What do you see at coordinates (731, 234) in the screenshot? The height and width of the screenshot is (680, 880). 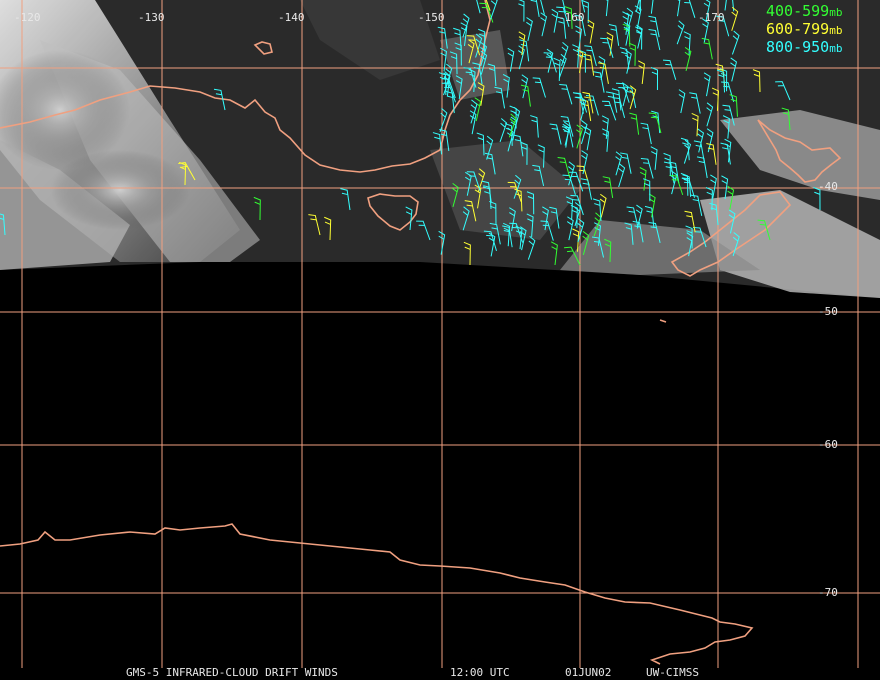 I see `south-island-nz-coastline` at bounding box center [731, 234].